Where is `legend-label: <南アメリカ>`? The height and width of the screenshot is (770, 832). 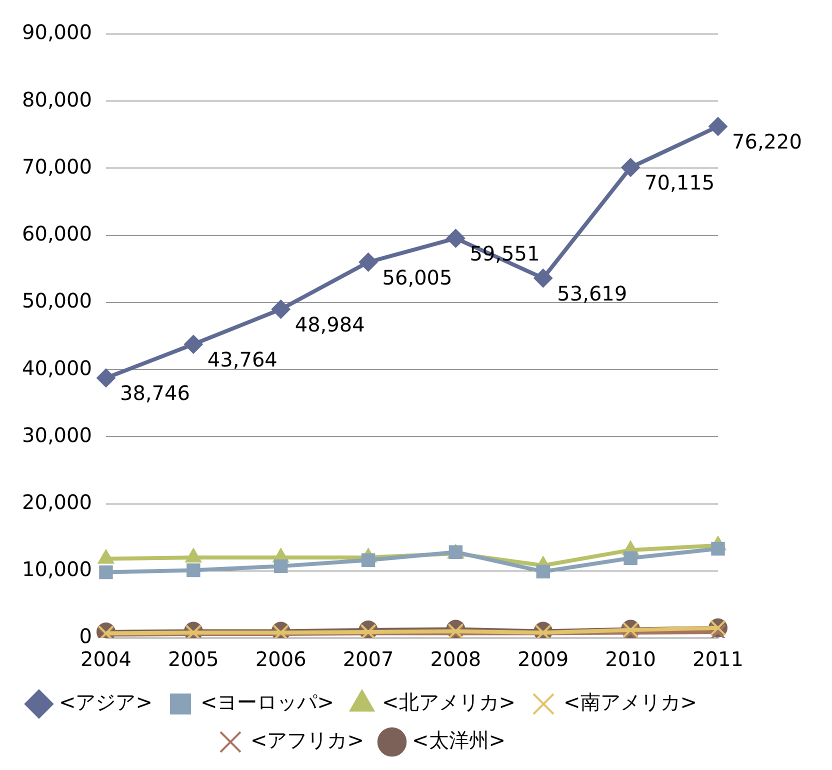
legend-label: <南アメリカ> is located at coordinates (631, 702).